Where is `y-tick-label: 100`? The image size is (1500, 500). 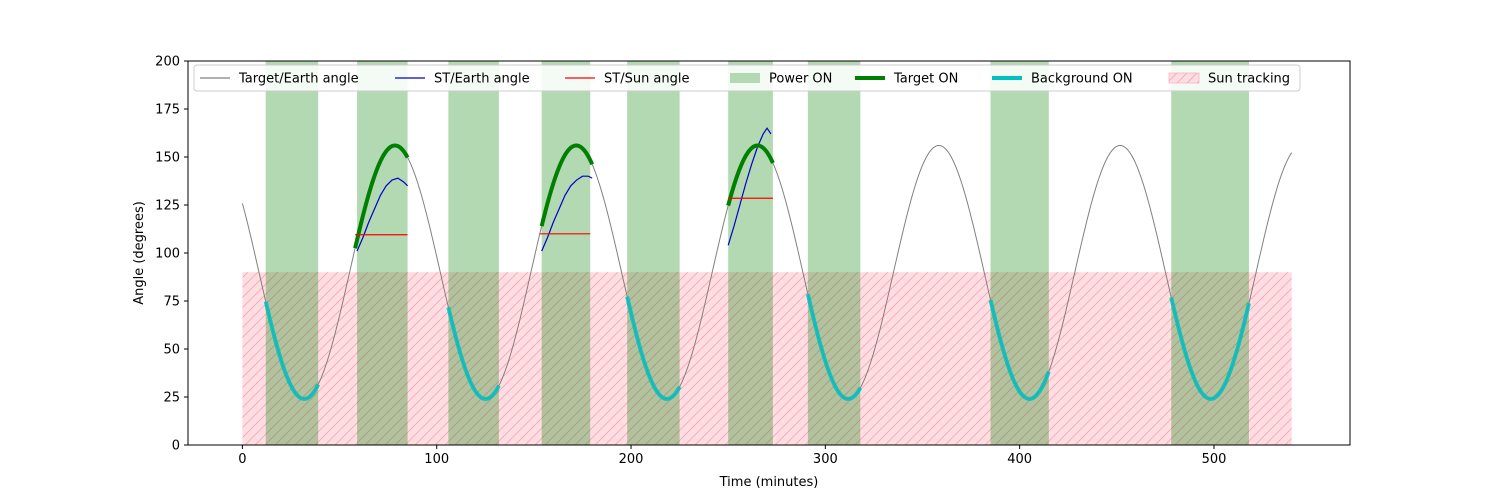 y-tick-label: 100 is located at coordinates (167, 254).